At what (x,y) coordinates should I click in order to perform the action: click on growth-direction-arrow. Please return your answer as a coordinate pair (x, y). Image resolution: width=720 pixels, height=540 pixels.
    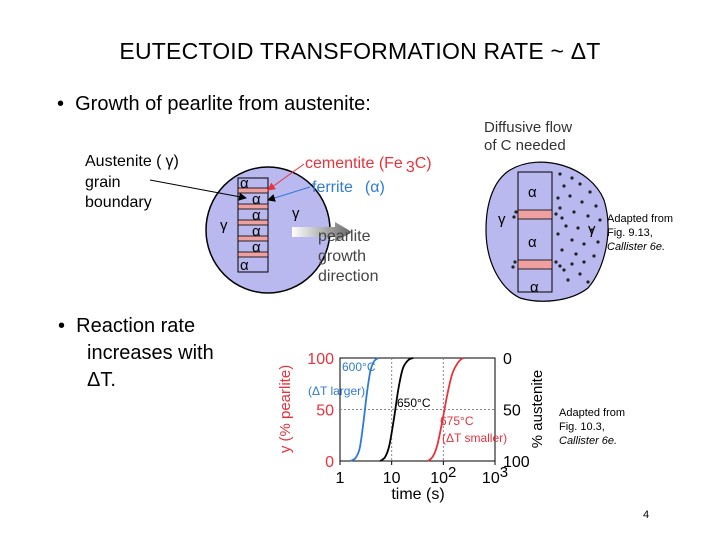
    Looking at the image, I should click on (322, 232).